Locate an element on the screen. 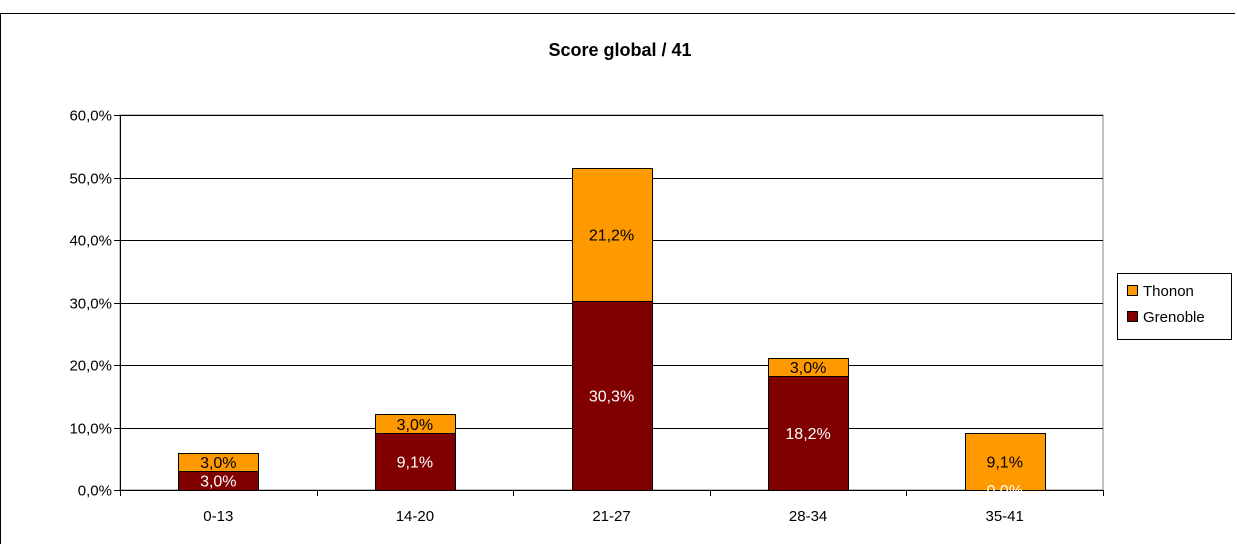 The width and height of the screenshot is (1237, 545). legend-box is located at coordinates (1174, 306).